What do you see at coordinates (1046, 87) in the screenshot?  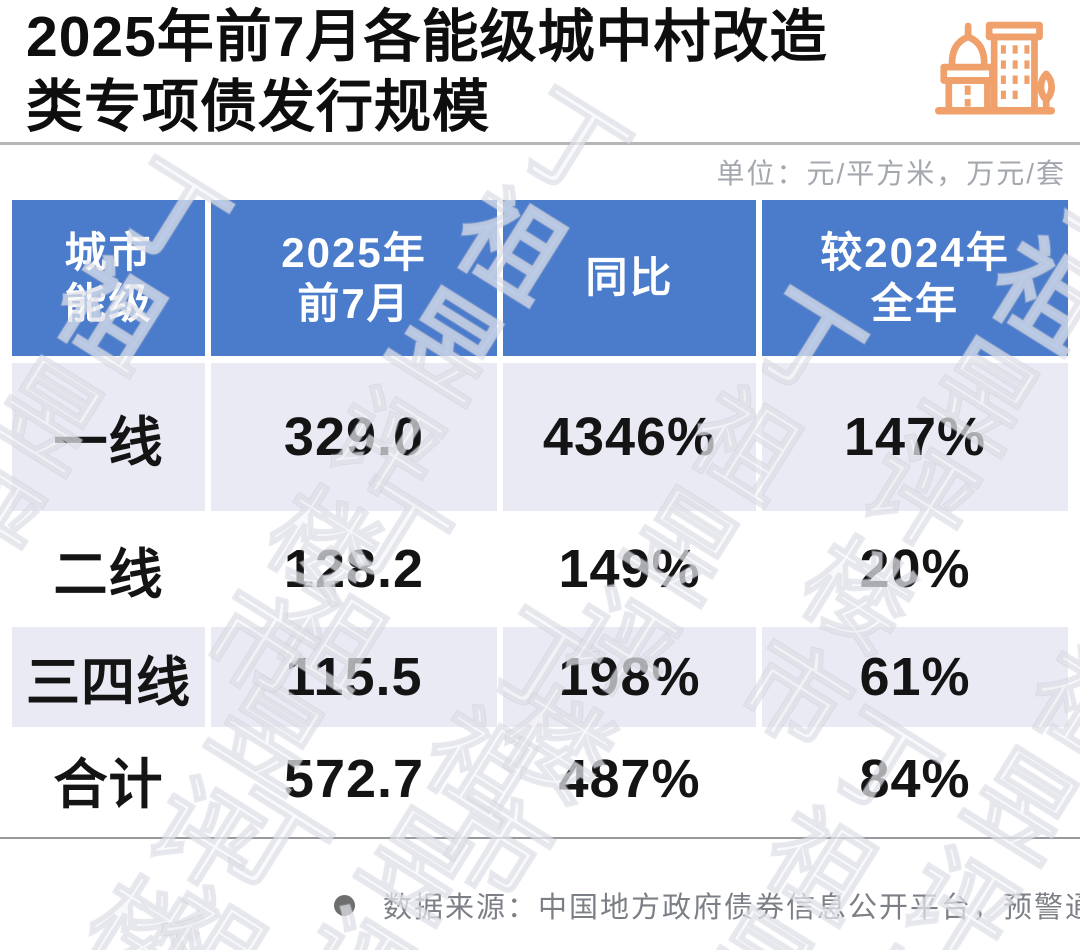 I see `tree-leaf` at bounding box center [1046, 87].